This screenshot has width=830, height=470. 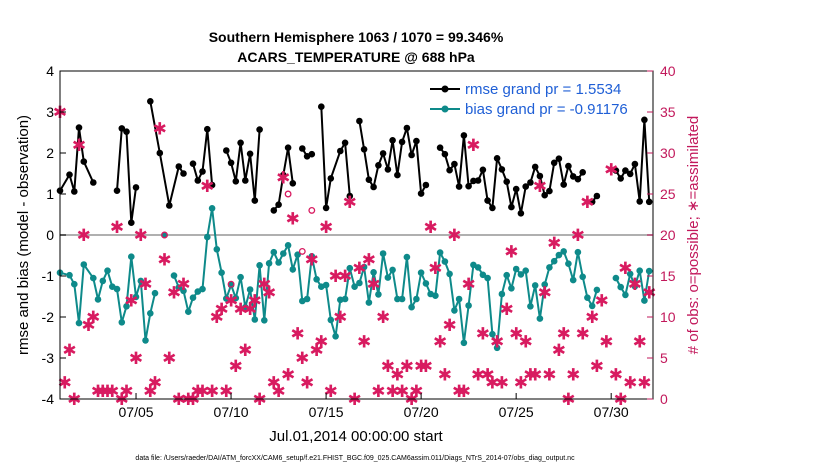 What do you see at coordinates (668, 276) in the screenshot?
I see `y-right-tick-label: 15` at bounding box center [668, 276].